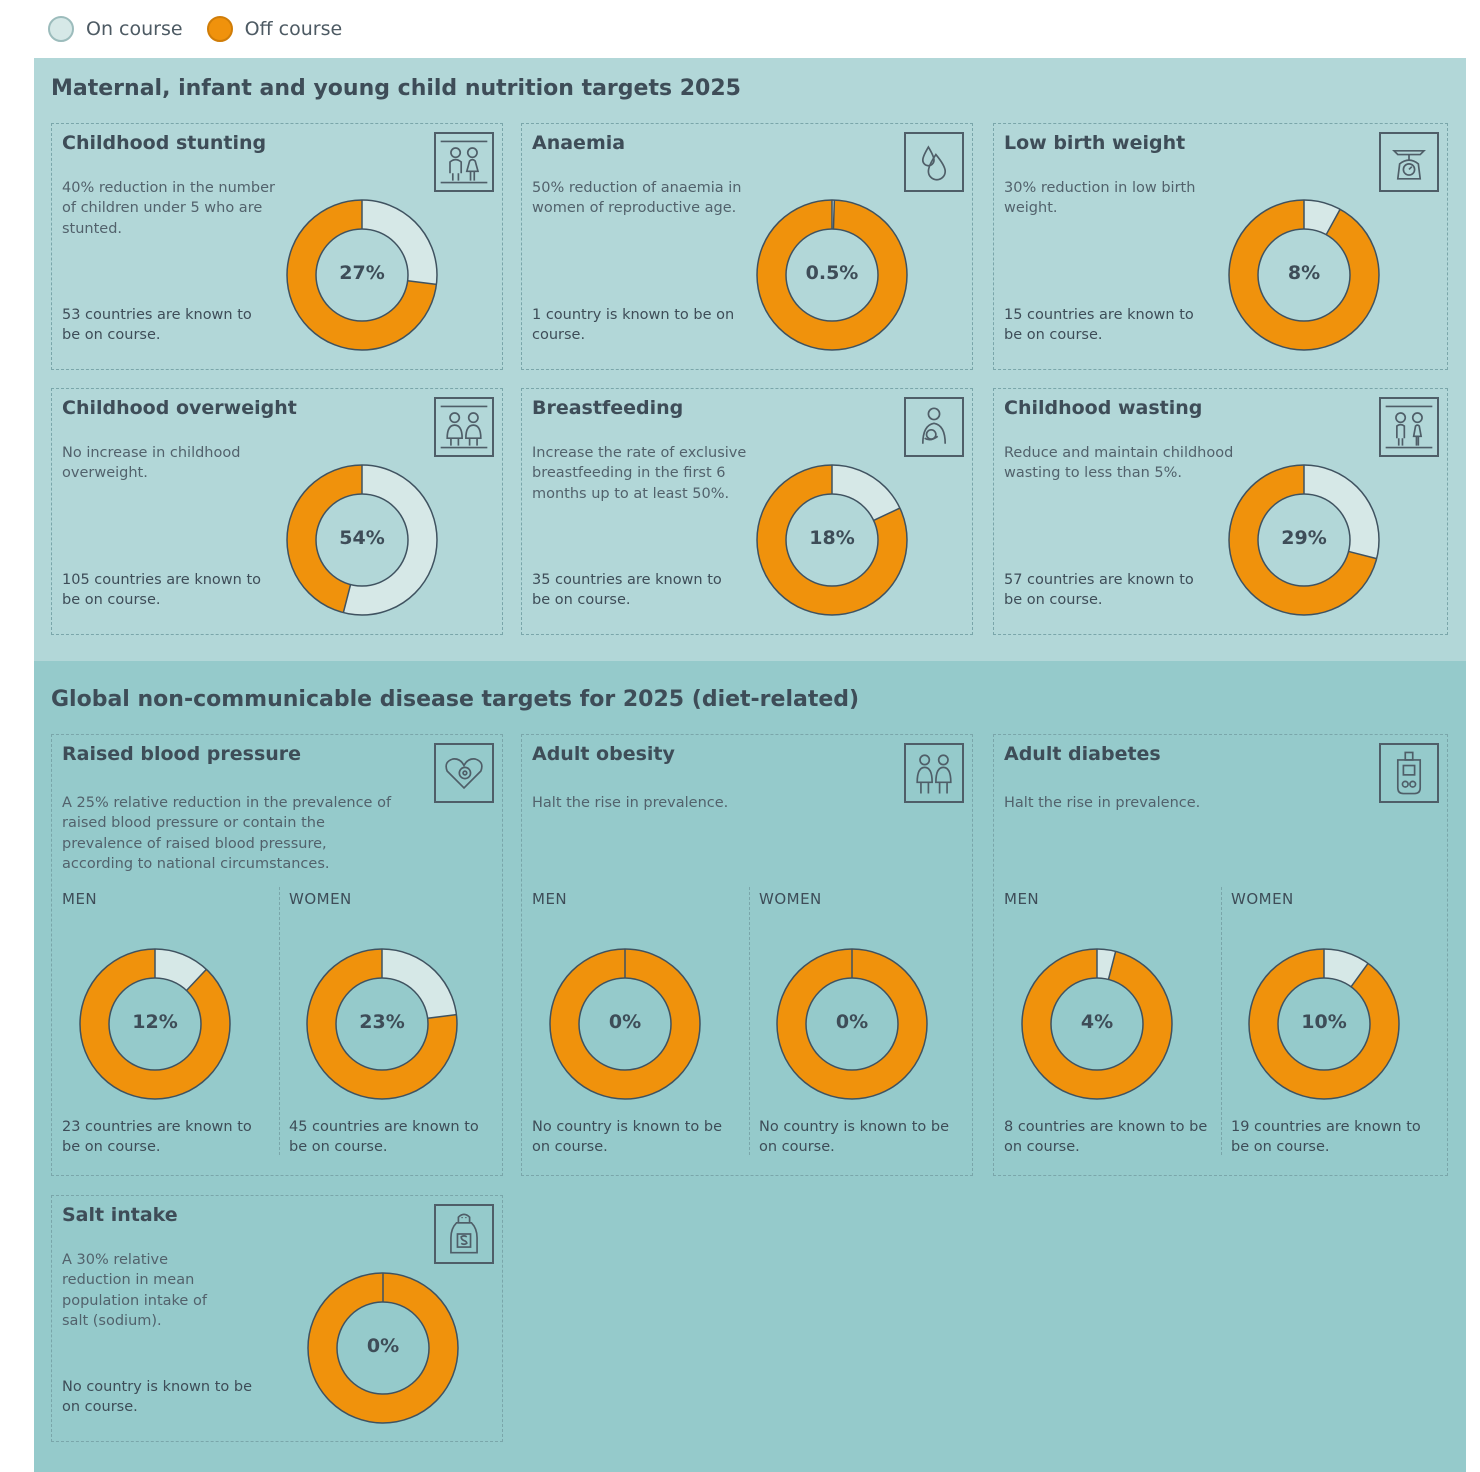 The height and width of the screenshot is (1472, 1480). What do you see at coordinates (182, 754) in the screenshot?
I see `card-title: Raised blood pressure` at bounding box center [182, 754].